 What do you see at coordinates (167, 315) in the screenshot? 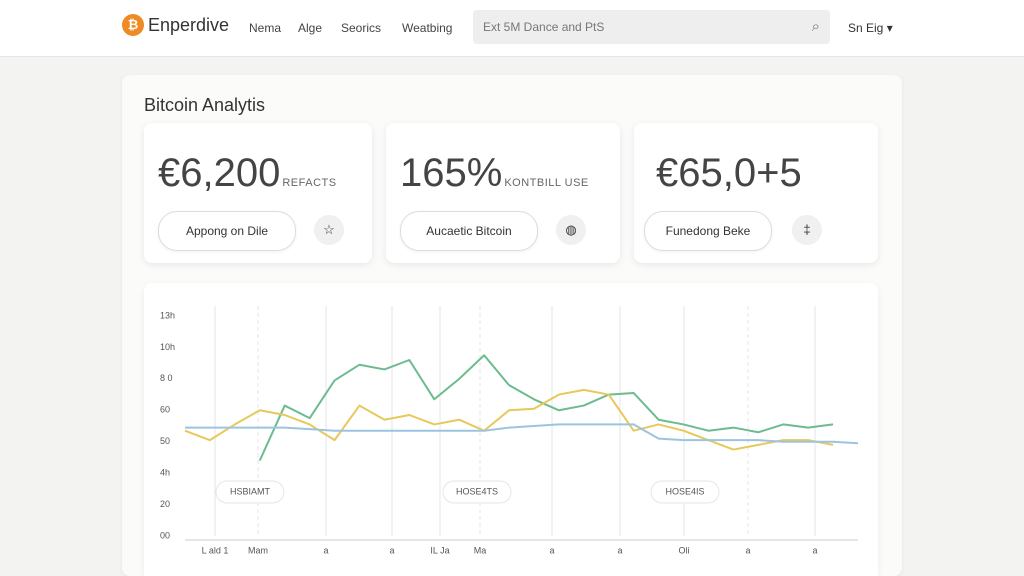
I see `y-axis-label: 13h` at bounding box center [167, 315].